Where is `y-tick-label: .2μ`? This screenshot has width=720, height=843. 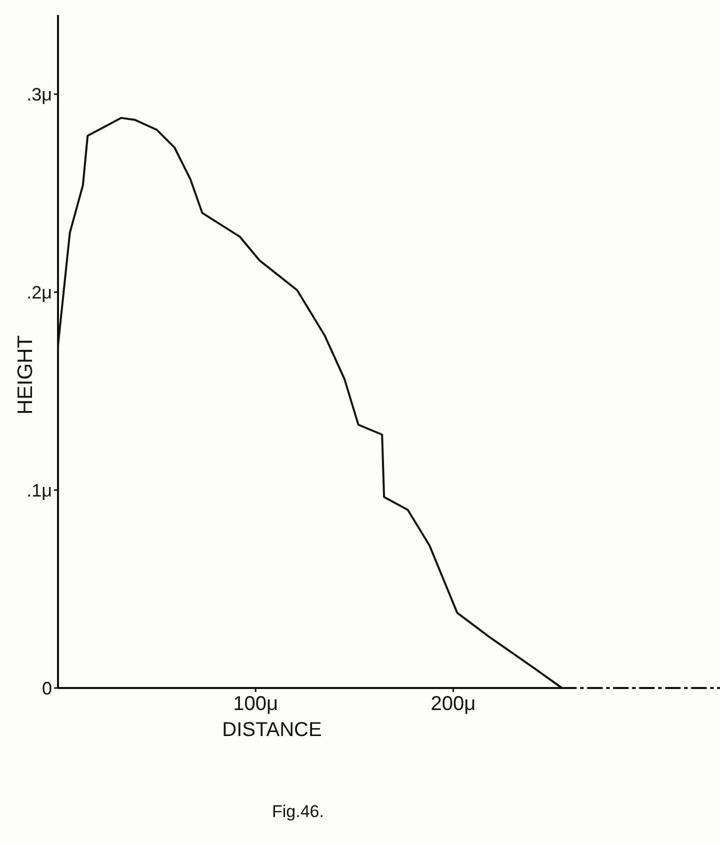
y-tick-label: .2μ is located at coordinates (39, 292).